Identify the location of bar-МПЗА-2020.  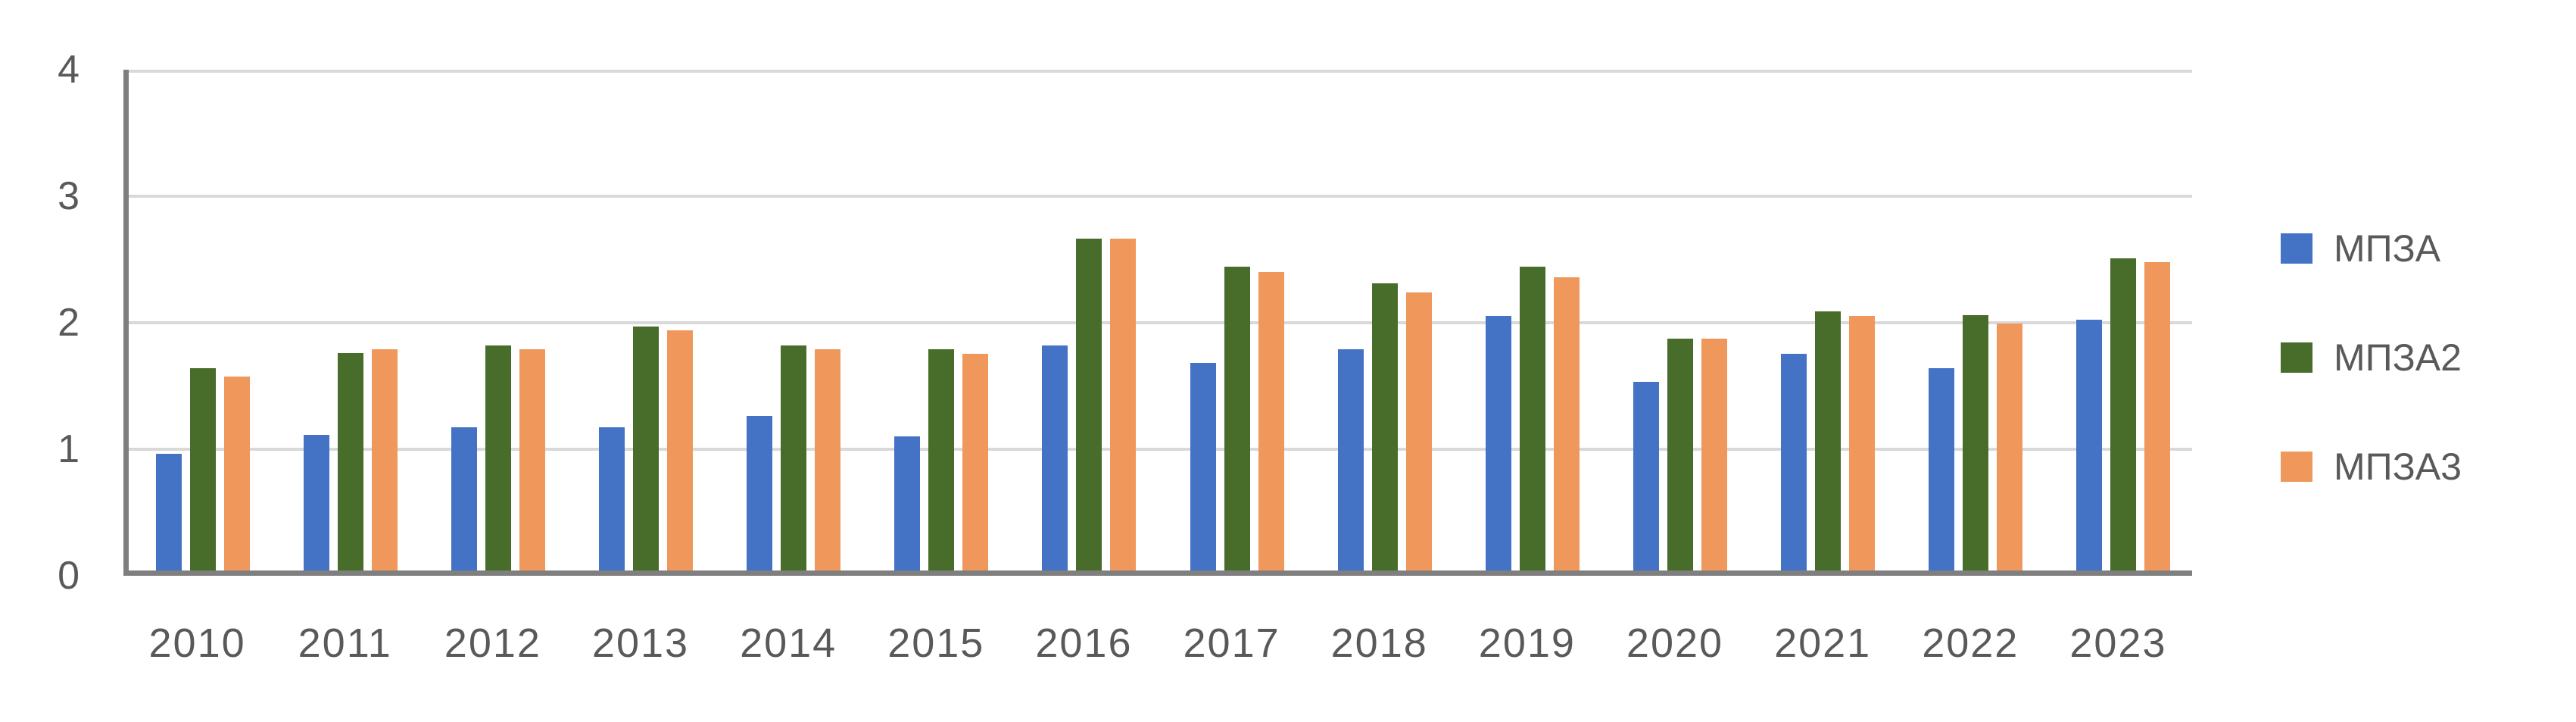
(1646, 476).